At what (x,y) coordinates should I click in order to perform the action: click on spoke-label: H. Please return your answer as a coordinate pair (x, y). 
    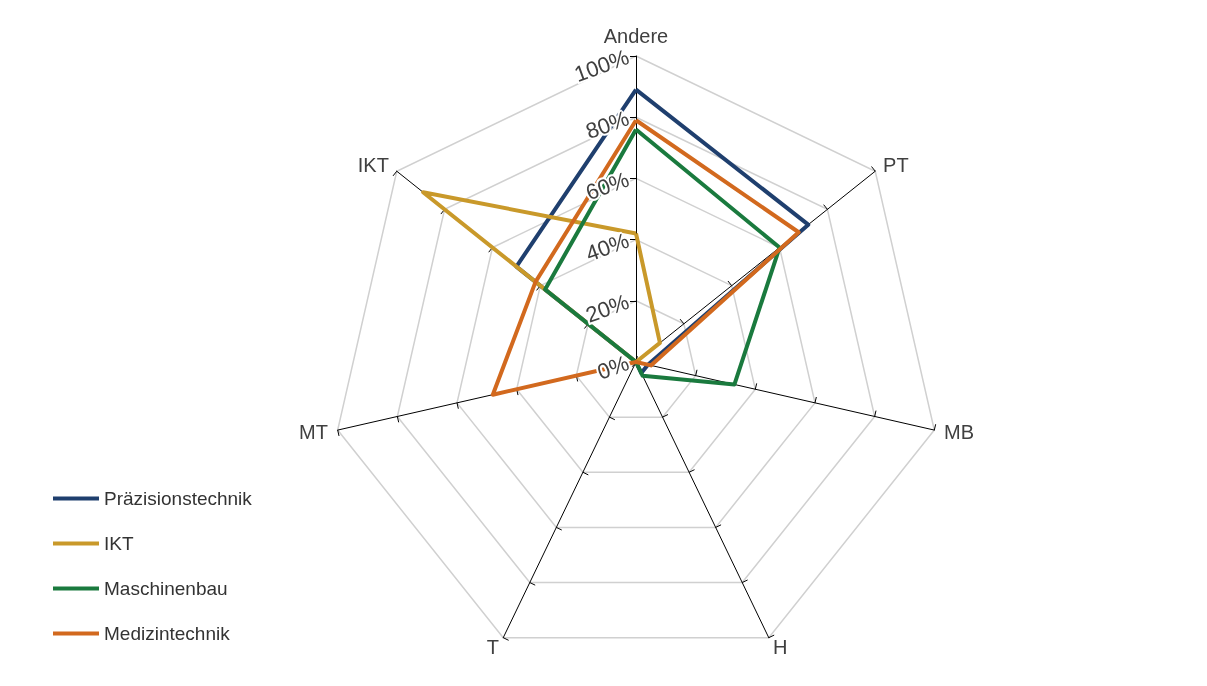
    Looking at the image, I should click on (780, 646).